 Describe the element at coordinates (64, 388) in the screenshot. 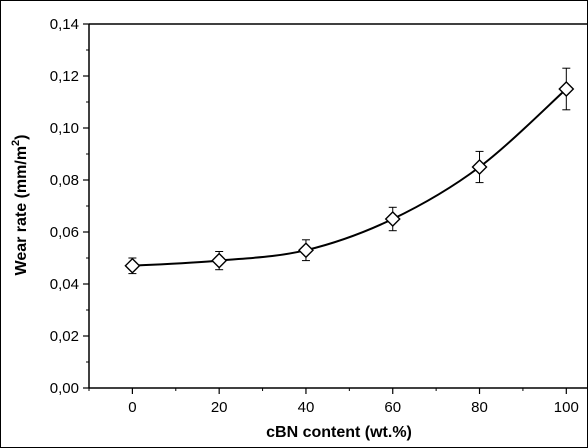

I see `y-tick-label: 0,00` at that location.